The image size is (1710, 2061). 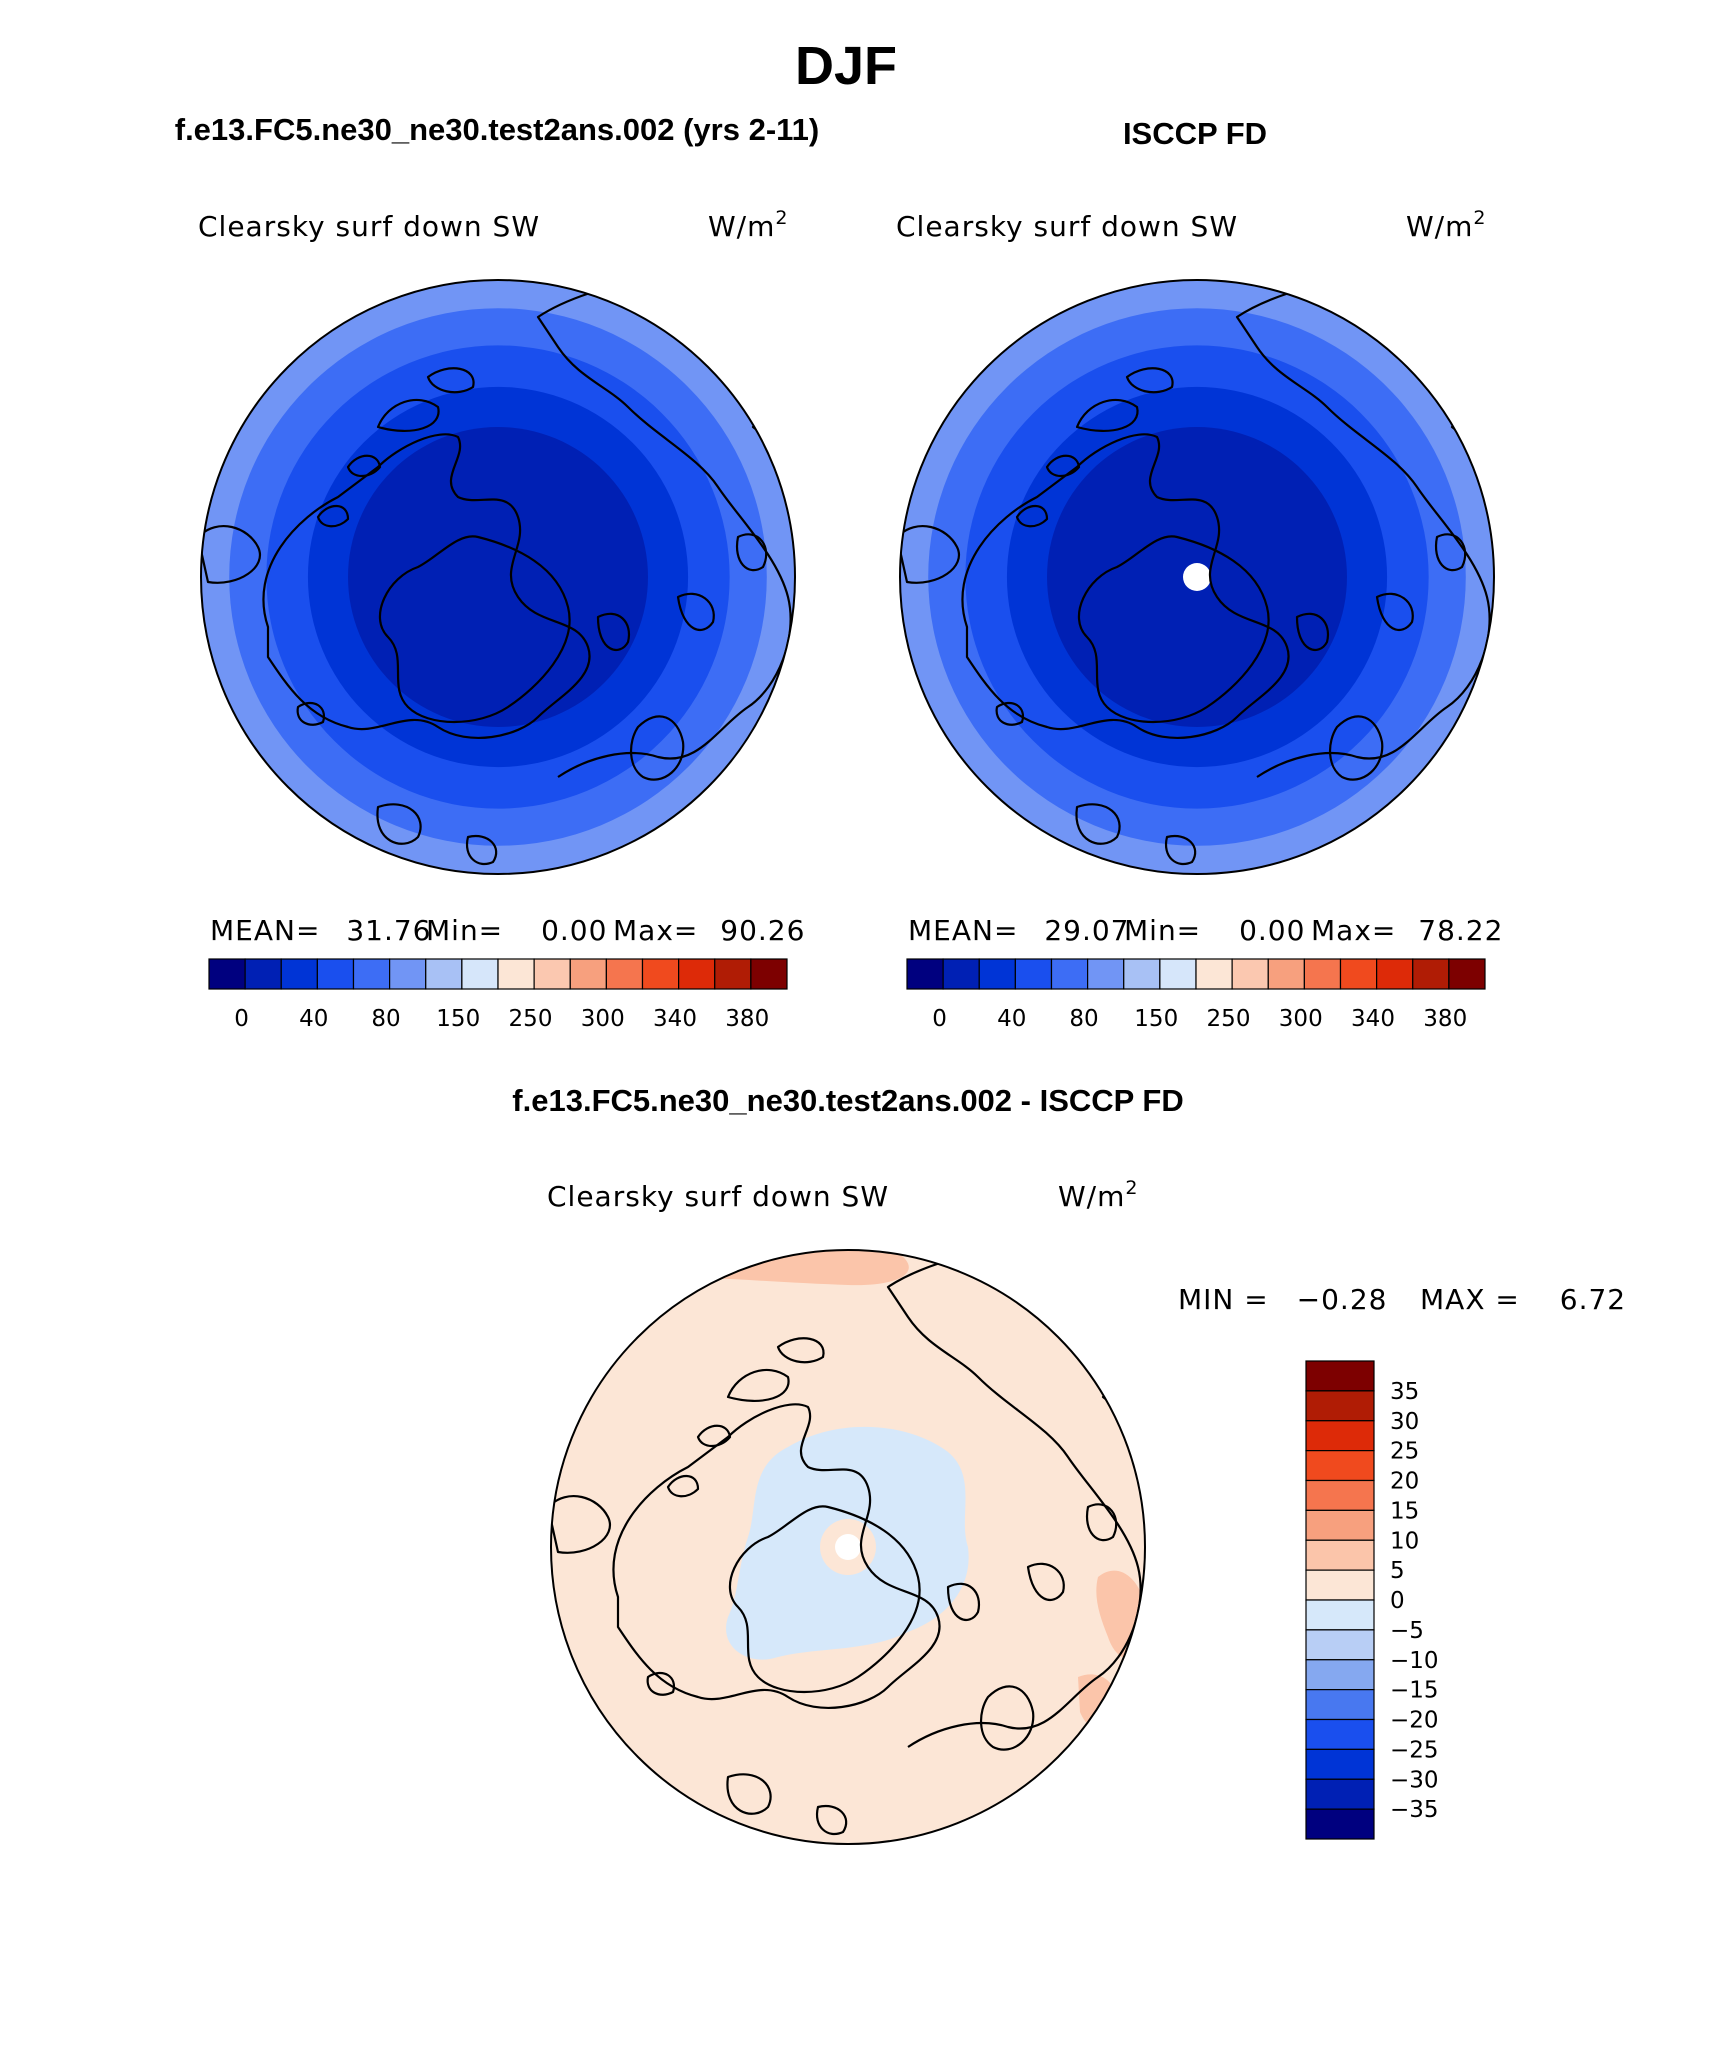 What do you see at coordinates (321, 930) in the screenshot?
I see `model-stats-mean: MEAN= 31.76` at bounding box center [321, 930].